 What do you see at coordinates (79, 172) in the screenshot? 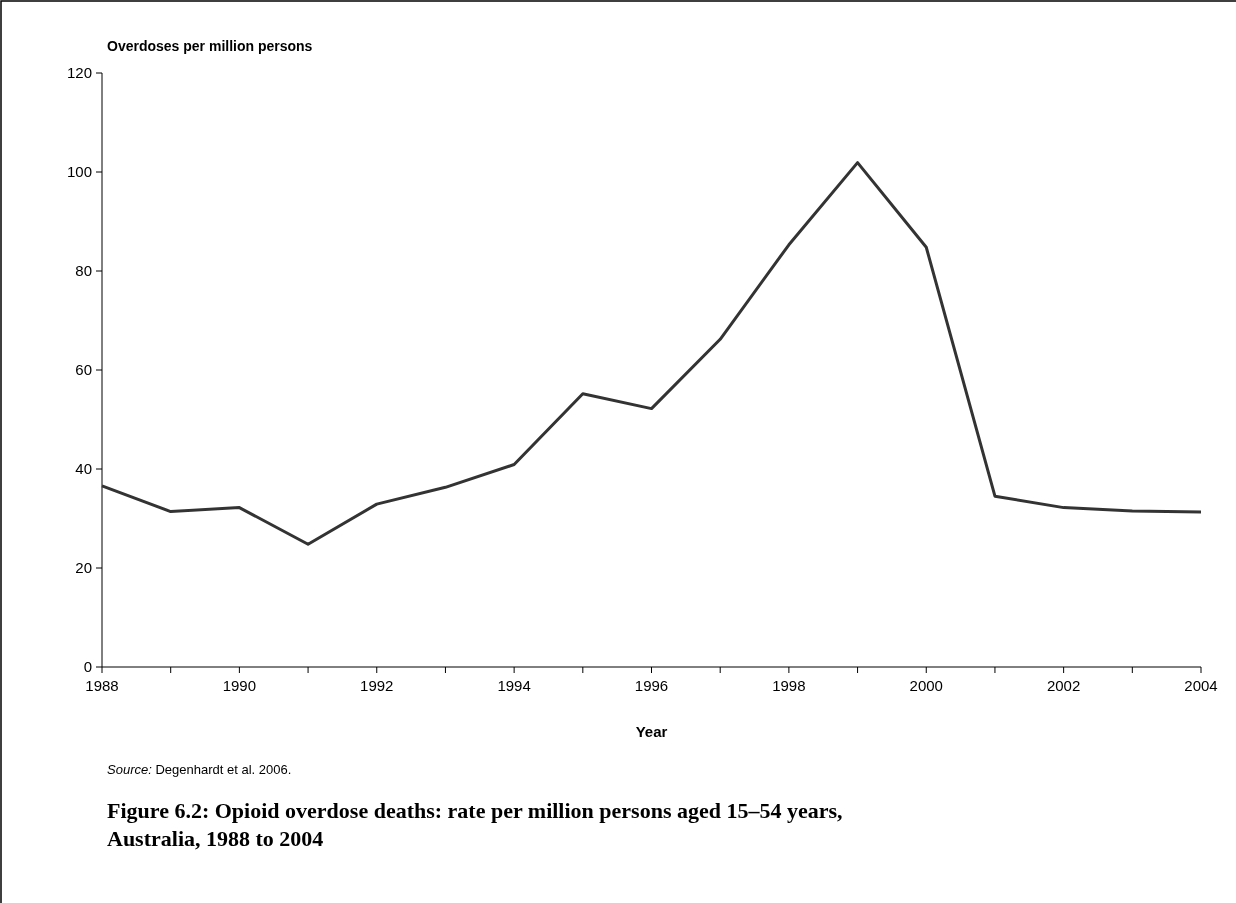
I see `y-tick-label: 100` at bounding box center [79, 172].